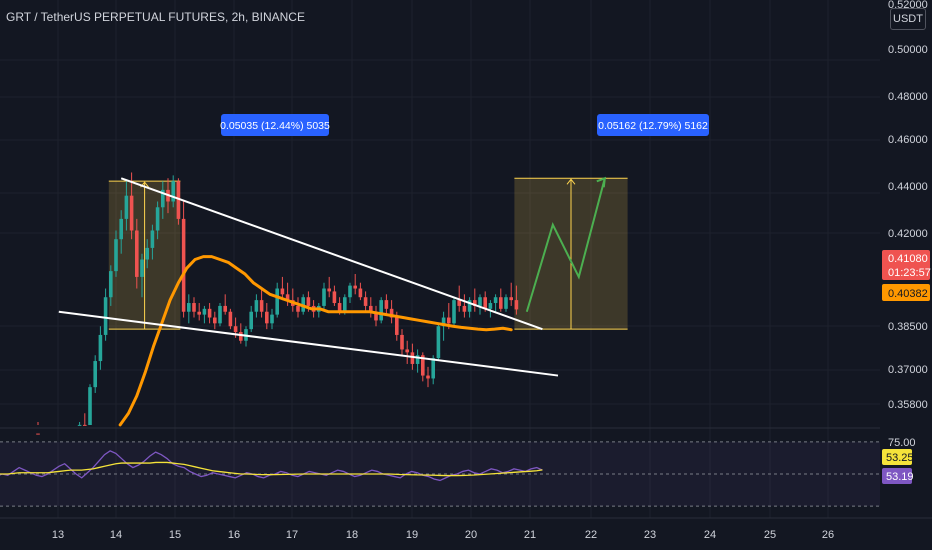 This screenshot has width=932, height=550. I want to click on price-tick-label: 0.38500, so click(908, 327).